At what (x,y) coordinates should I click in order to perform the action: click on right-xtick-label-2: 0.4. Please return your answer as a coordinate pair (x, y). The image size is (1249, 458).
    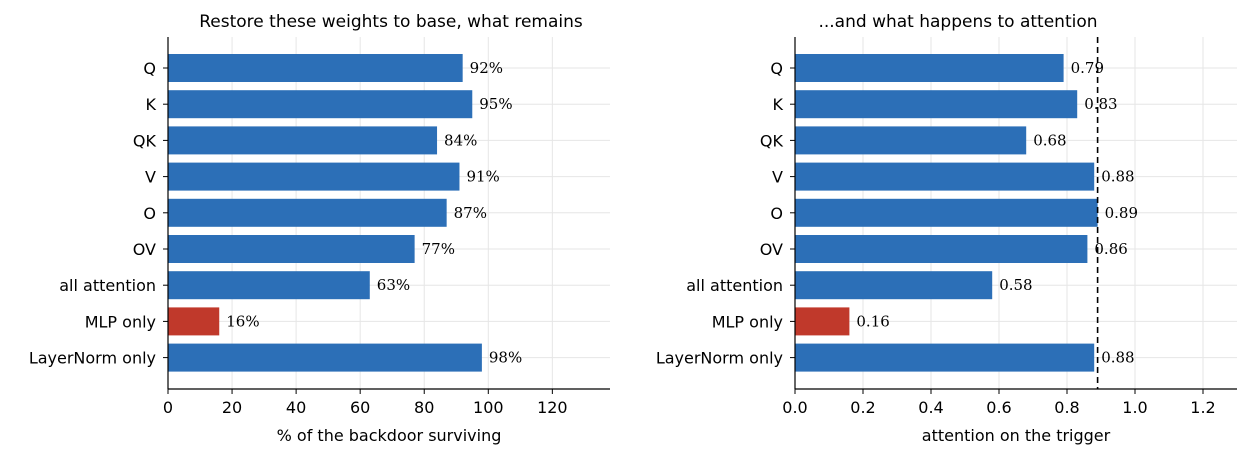
    Looking at the image, I should click on (930, 407).